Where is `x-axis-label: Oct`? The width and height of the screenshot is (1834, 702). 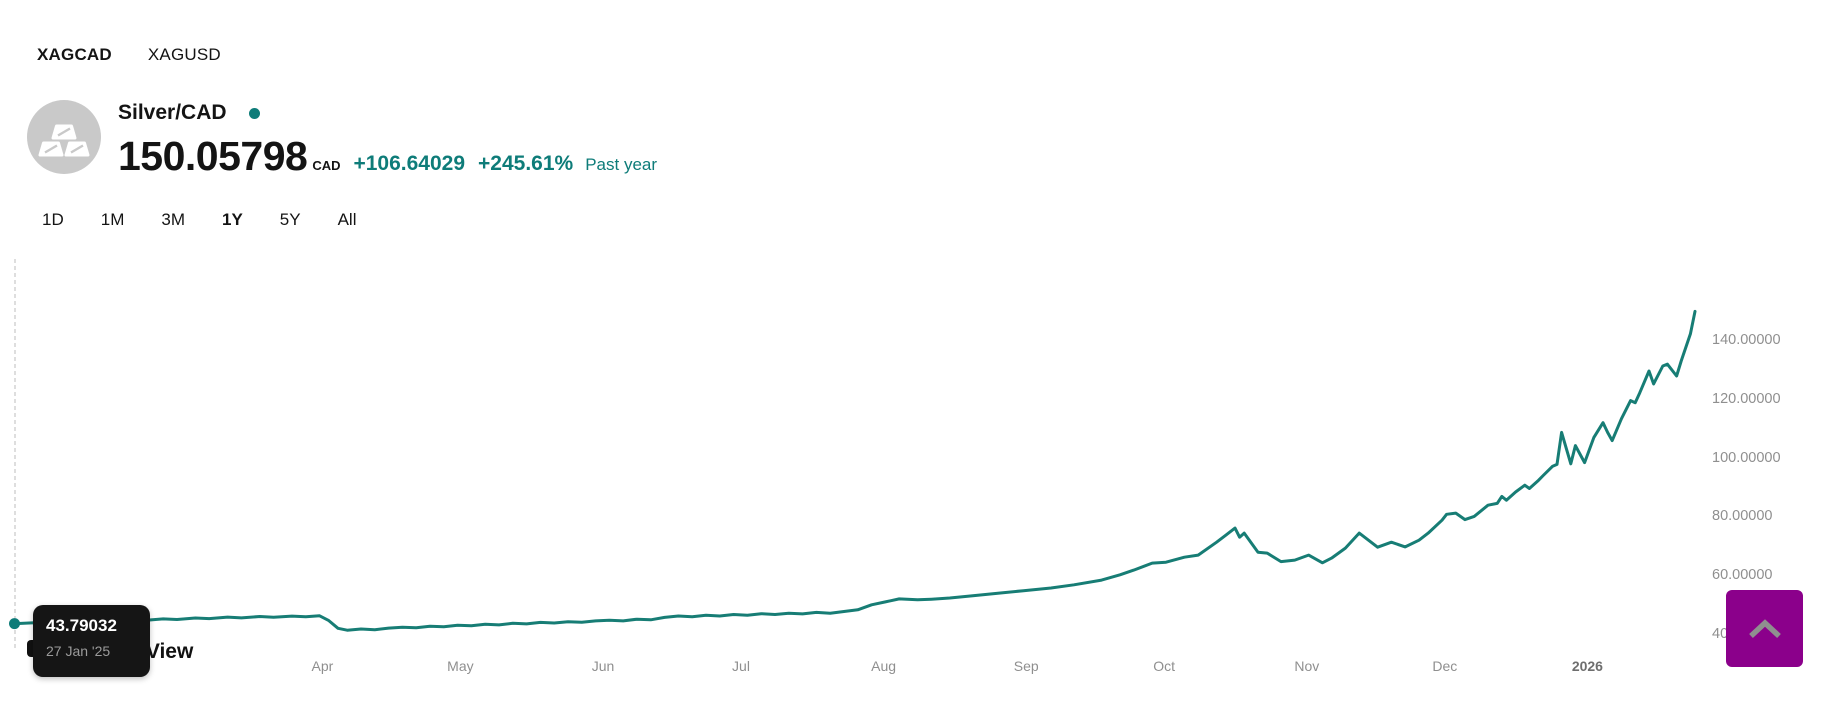 x-axis-label: Oct is located at coordinates (1164, 666).